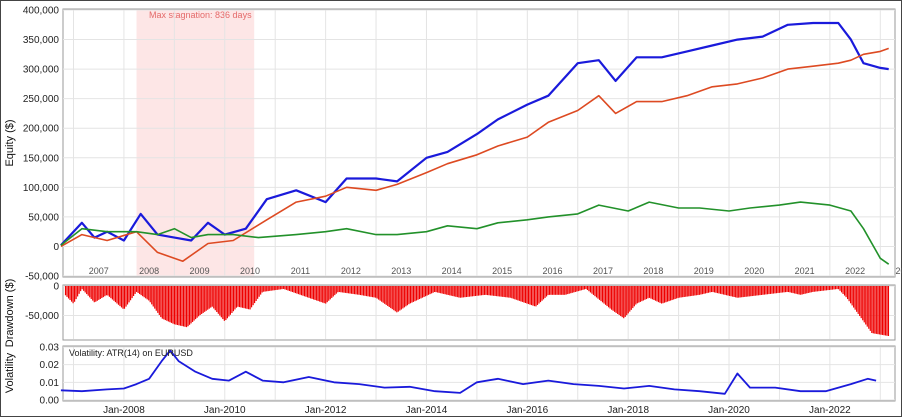  I want to click on volatility-line, so click(468, 372).